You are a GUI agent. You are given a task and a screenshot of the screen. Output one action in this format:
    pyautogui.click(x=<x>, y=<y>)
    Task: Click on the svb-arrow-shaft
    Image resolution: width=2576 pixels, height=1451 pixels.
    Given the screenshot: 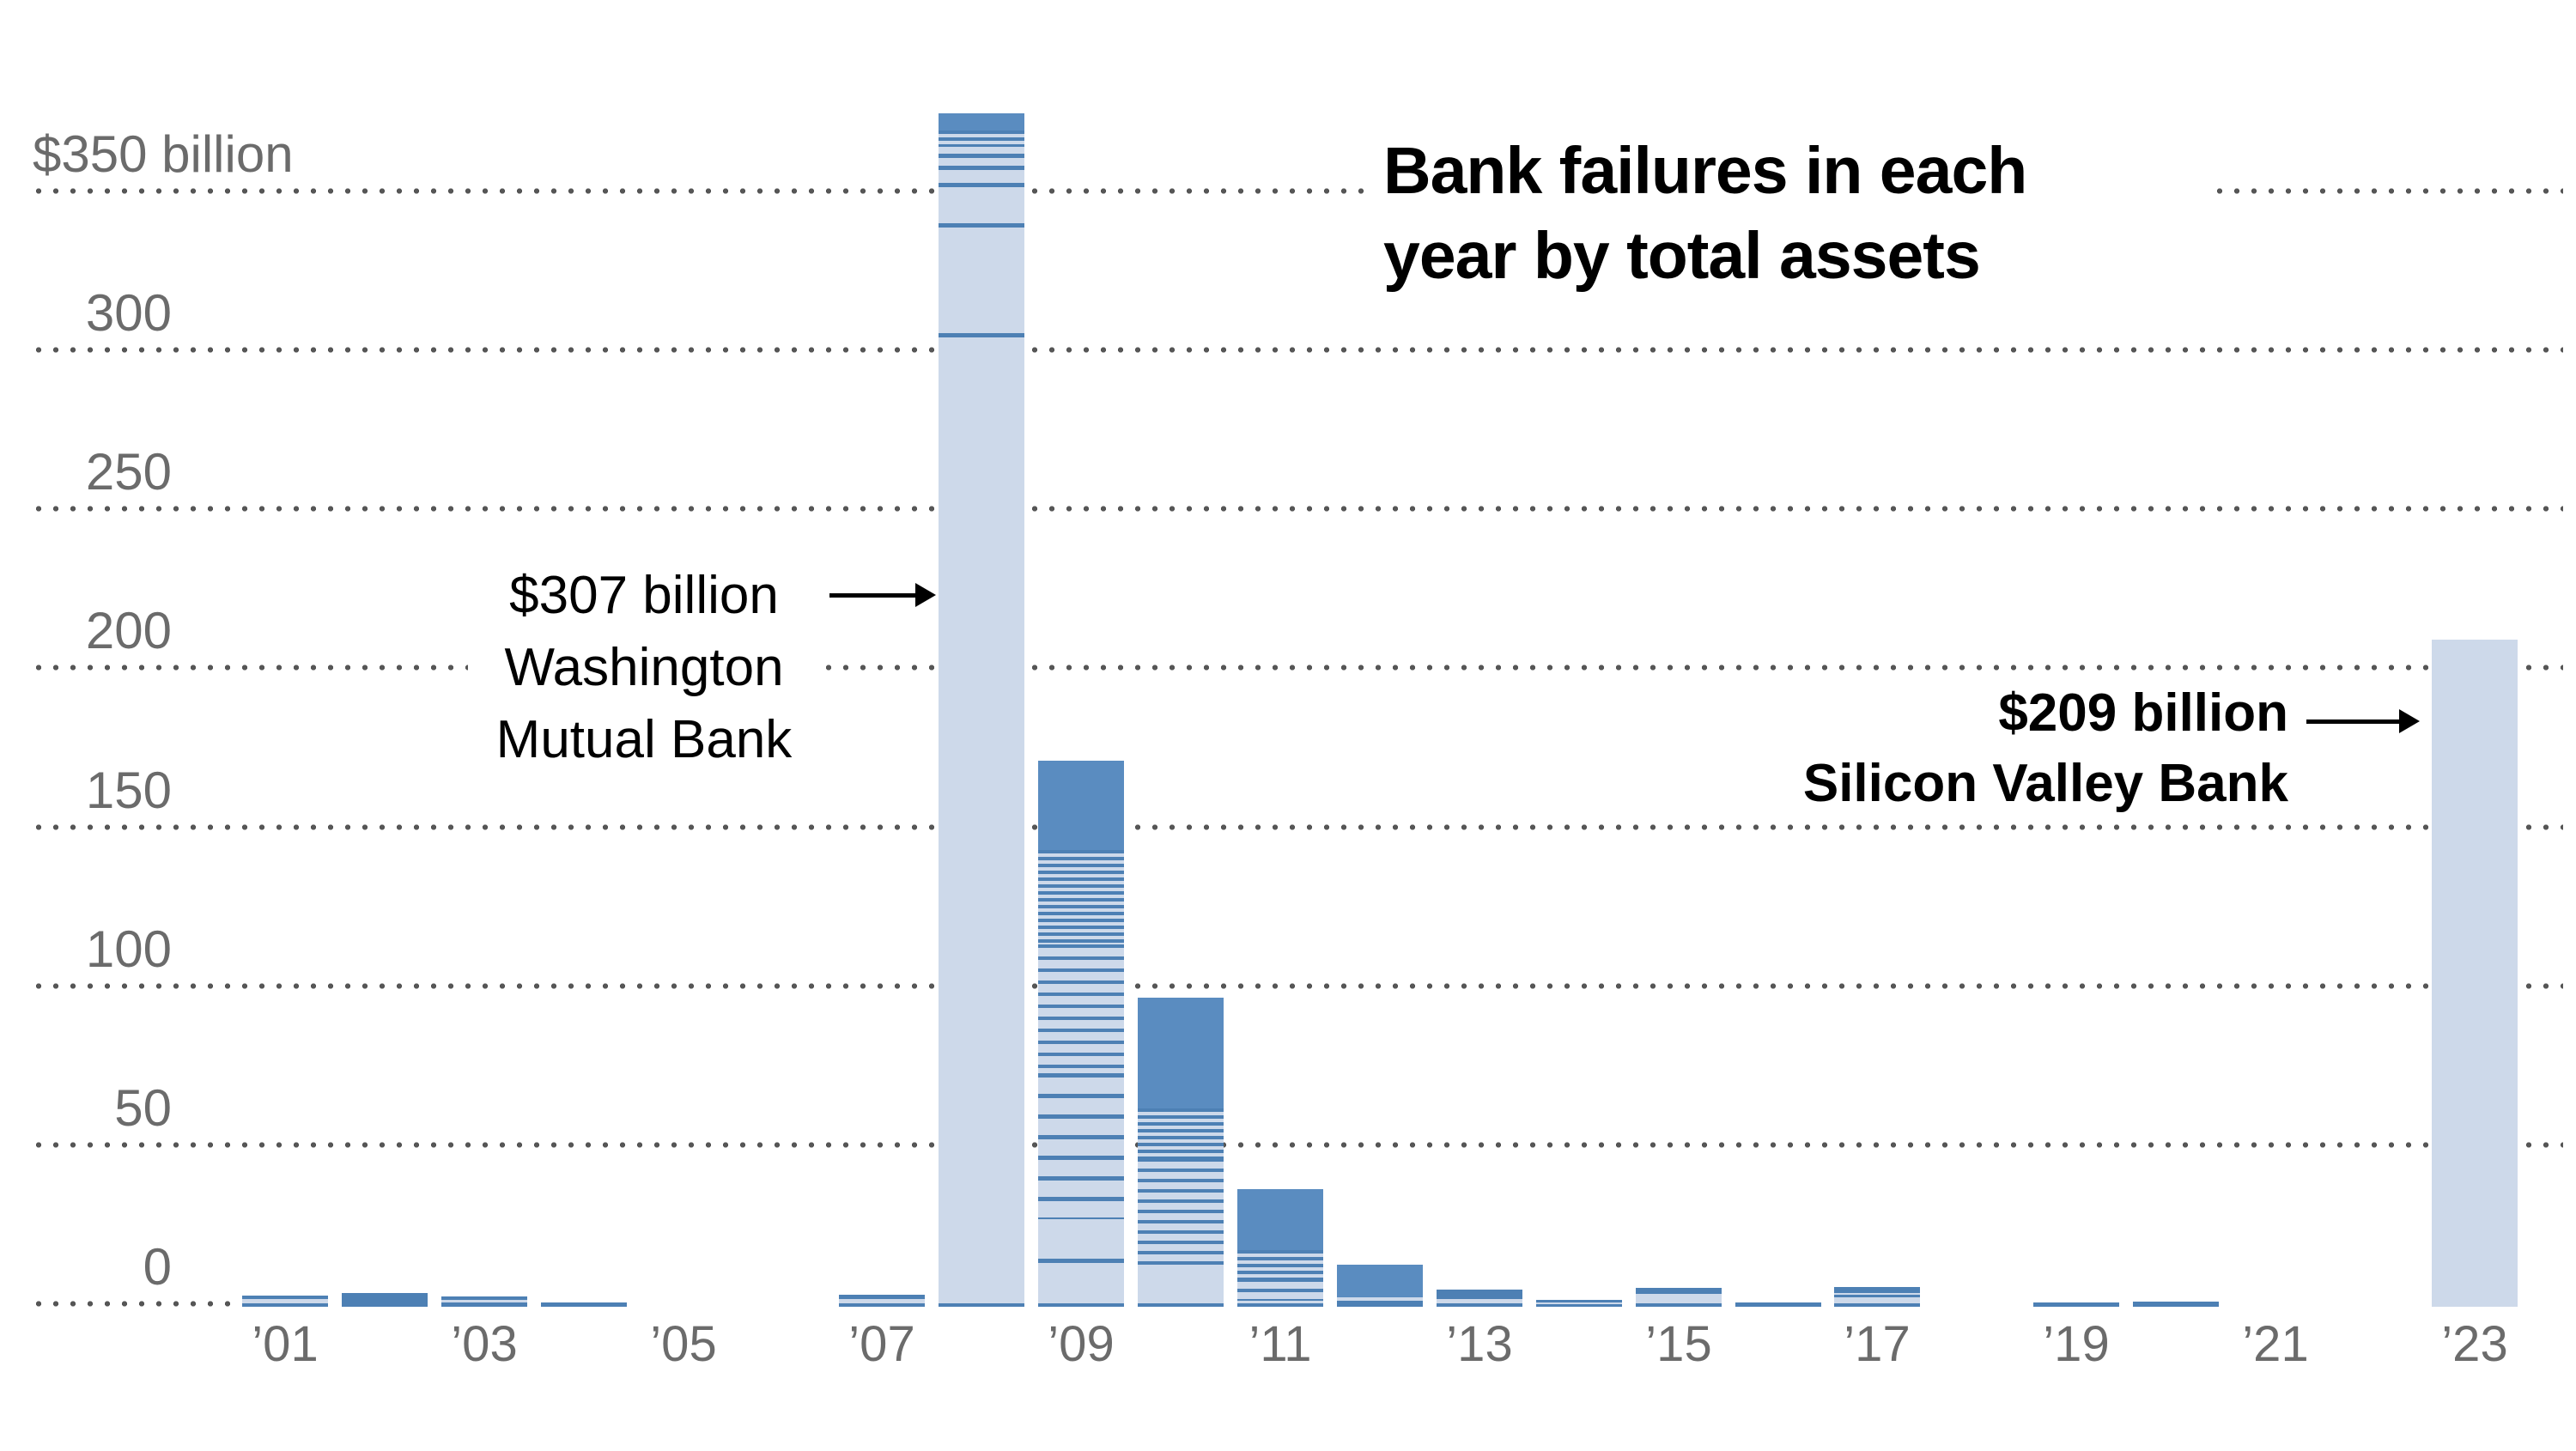 What is the action you would take?
    pyautogui.click(x=2354, y=722)
    